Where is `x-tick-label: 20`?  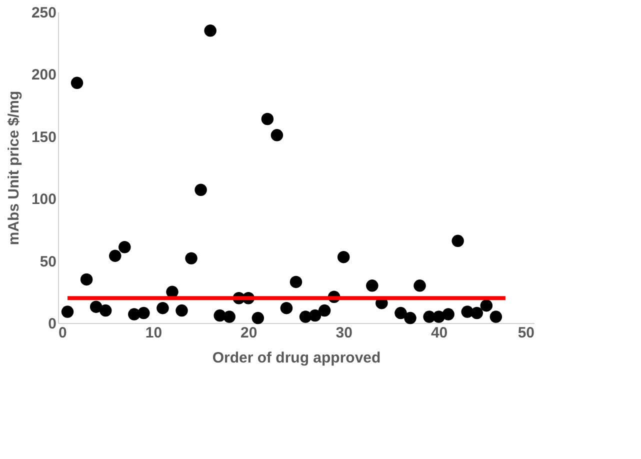
x-tick-label: 20 is located at coordinates (249, 333).